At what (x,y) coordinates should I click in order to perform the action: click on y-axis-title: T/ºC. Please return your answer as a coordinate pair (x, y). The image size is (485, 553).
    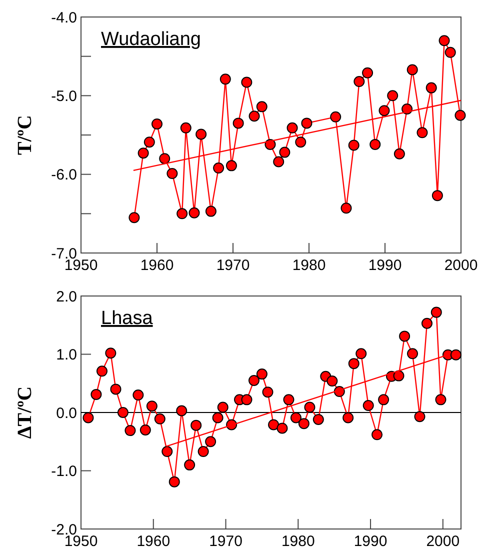
    Looking at the image, I should click on (25, 135).